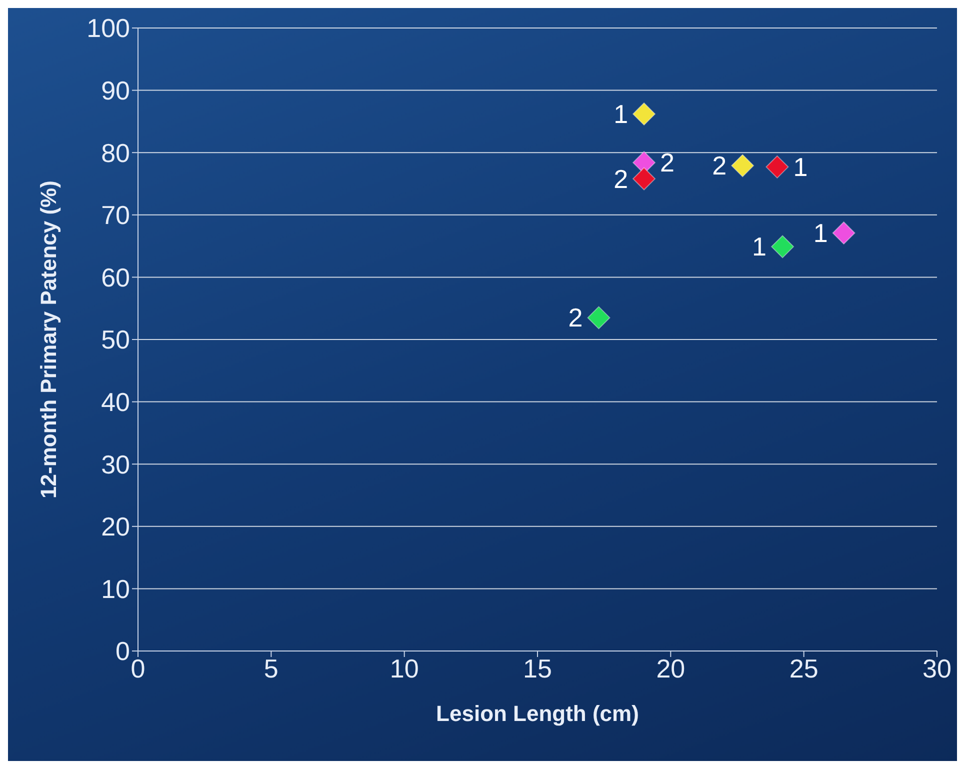  What do you see at coordinates (115, 215) in the screenshot?
I see `y-tick-label: 70` at bounding box center [115, 215].